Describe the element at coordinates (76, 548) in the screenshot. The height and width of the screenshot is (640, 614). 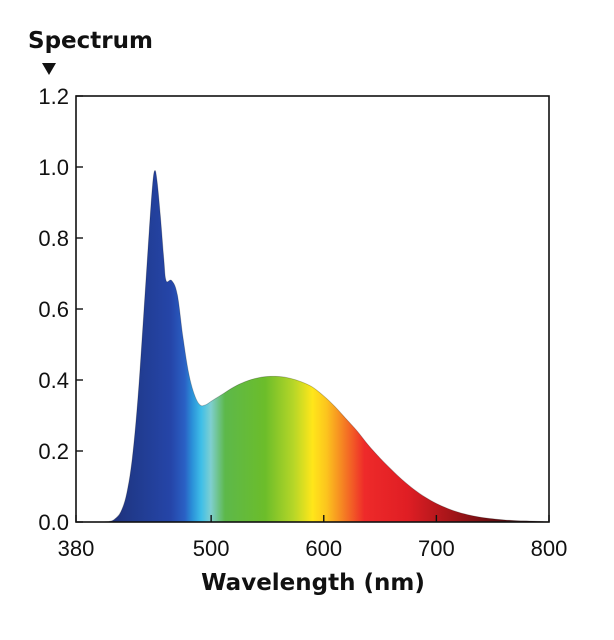
I see `x-tick-label: 380` at that location.